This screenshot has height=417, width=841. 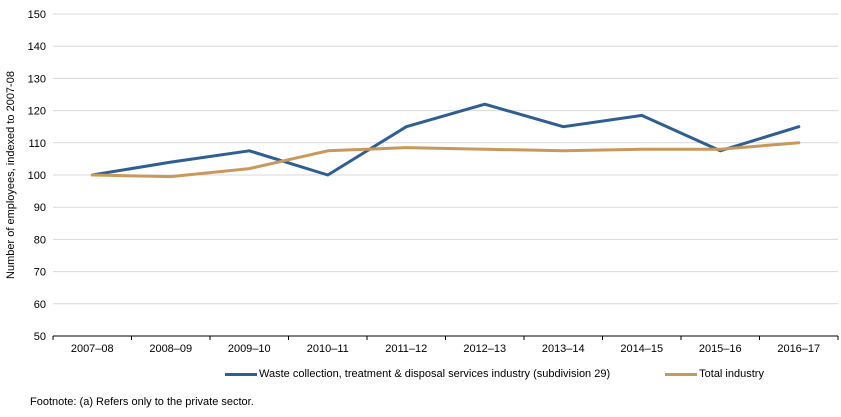 What do you see at coordinates (641, 349) in the screenshot?
I see `x-tick-label: 2014–15` at bounding box center [641, 349].